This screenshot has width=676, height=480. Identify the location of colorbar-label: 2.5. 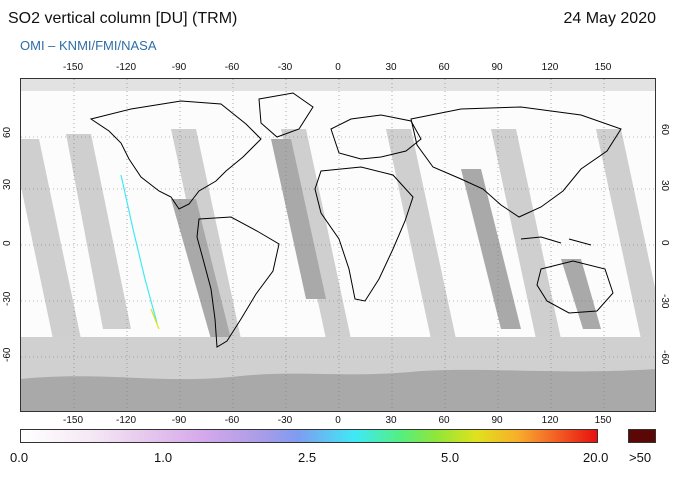
(307, 457).